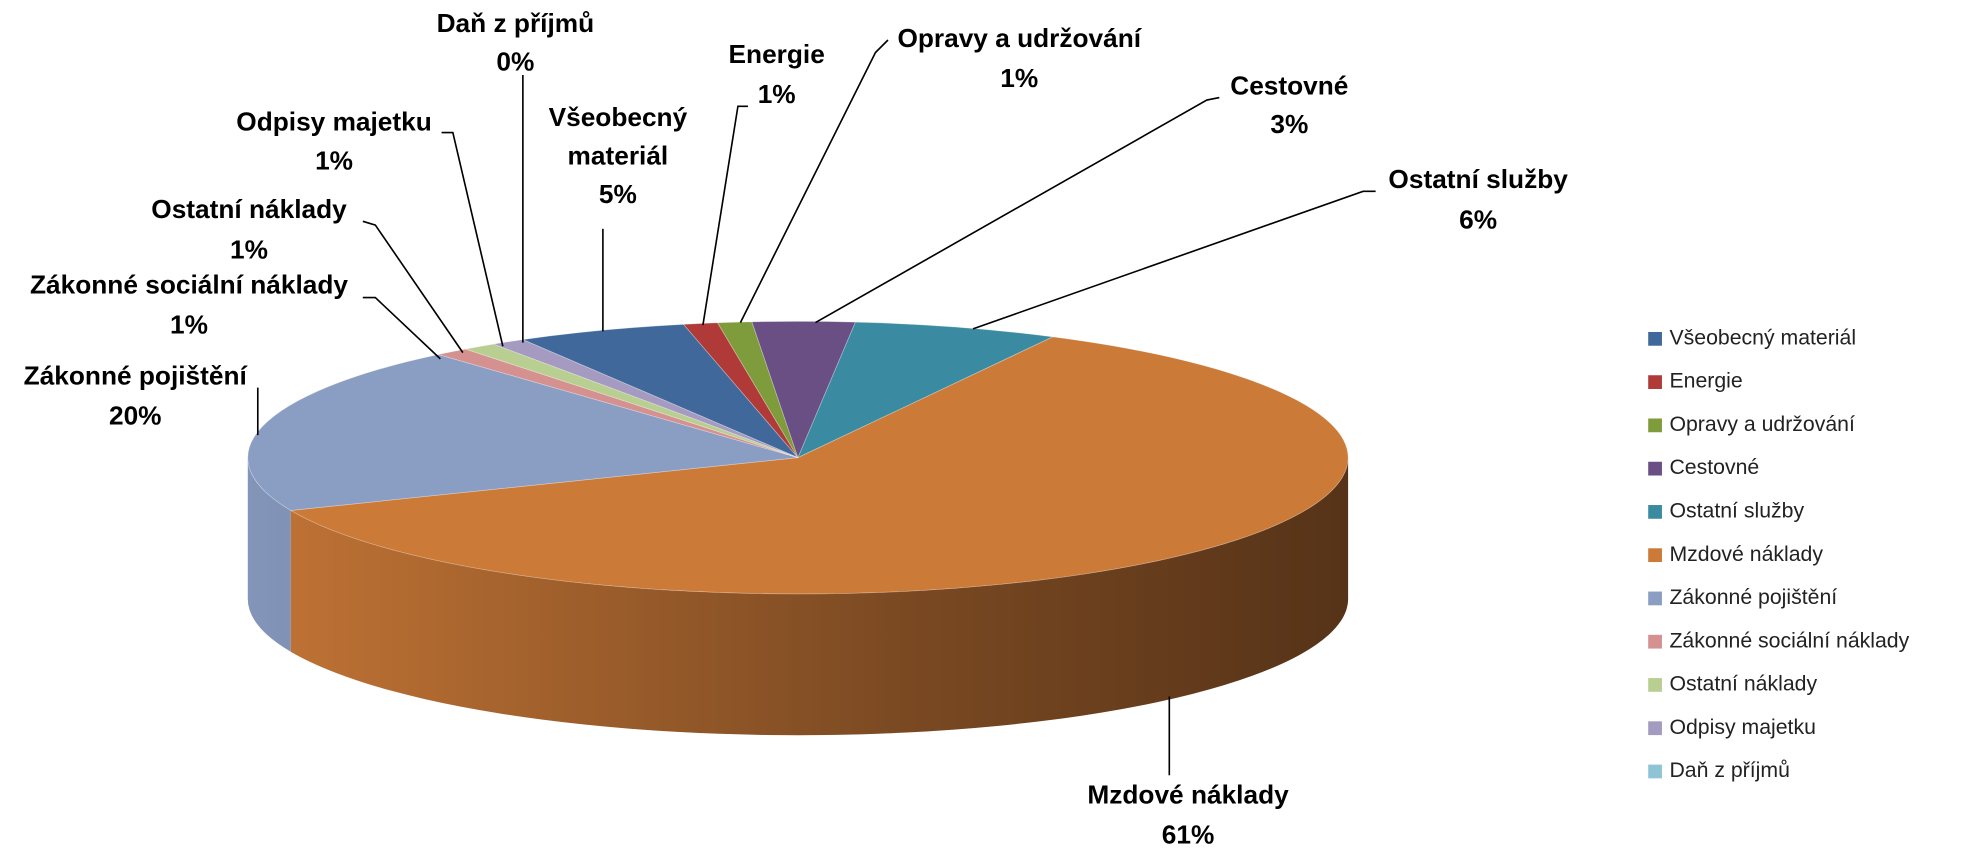 Image resolution: width=1961 pixels, height=849 pixels. I want to click on legend-label: Mzdové náklady, so click(1746, 554).